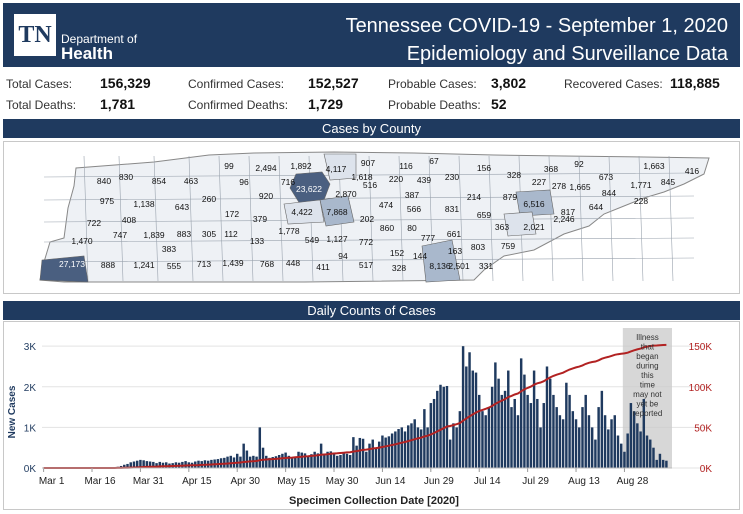 Image resolution: width=743 pixels, height=514 pixels. Describe the element at coordinates (144, 265) in the screenshot. I see `county-value-label: 1,241` at that location.